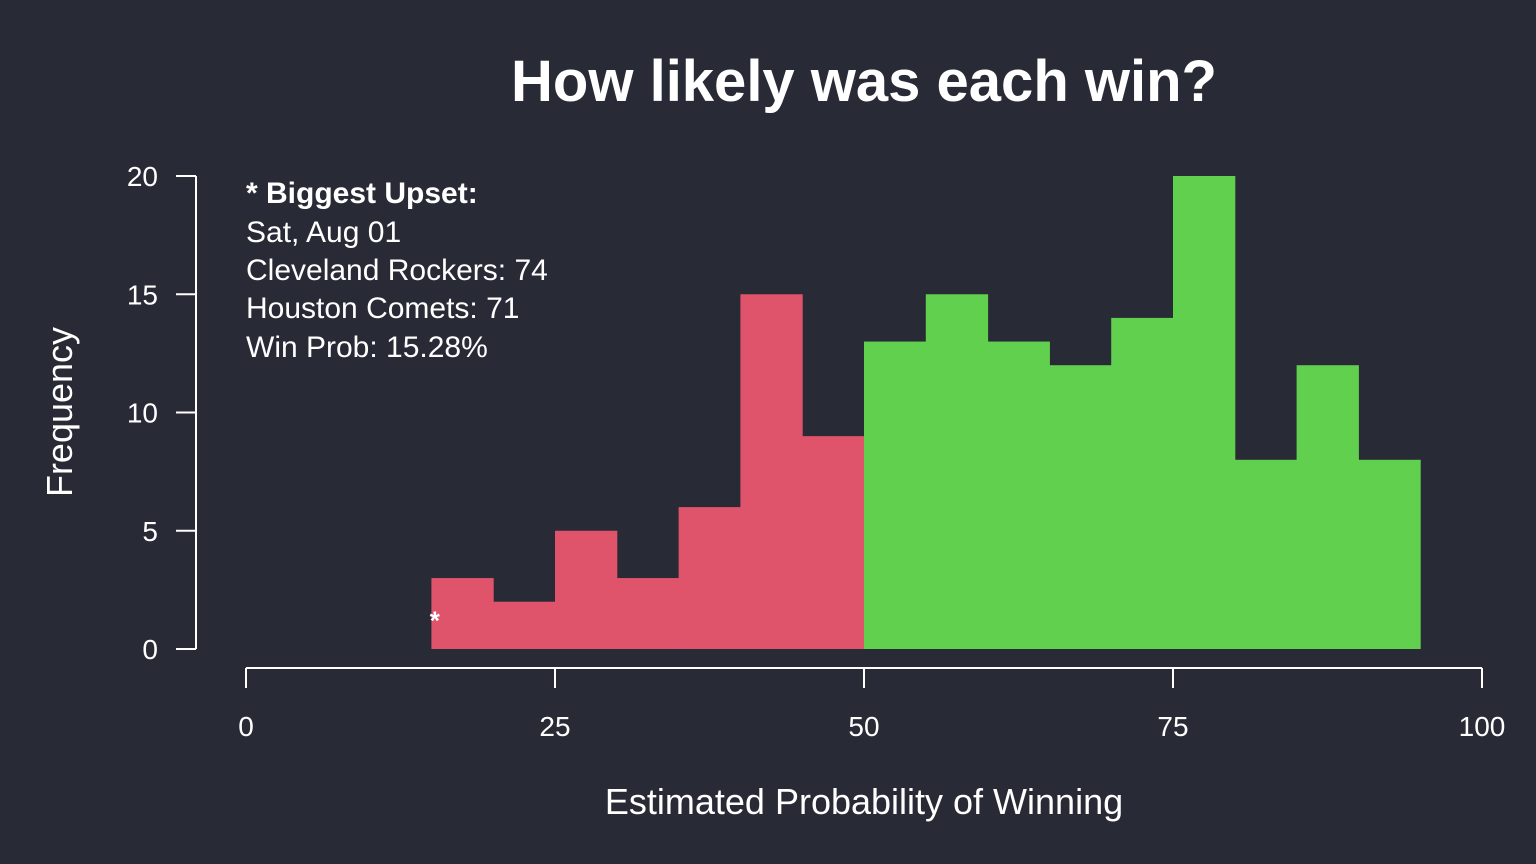 The image size is (1536, 864). What do you see at coordinates (863, 726) in the screenshot?
I see `x-tick-label: 50` at bounding box center [863, 726].